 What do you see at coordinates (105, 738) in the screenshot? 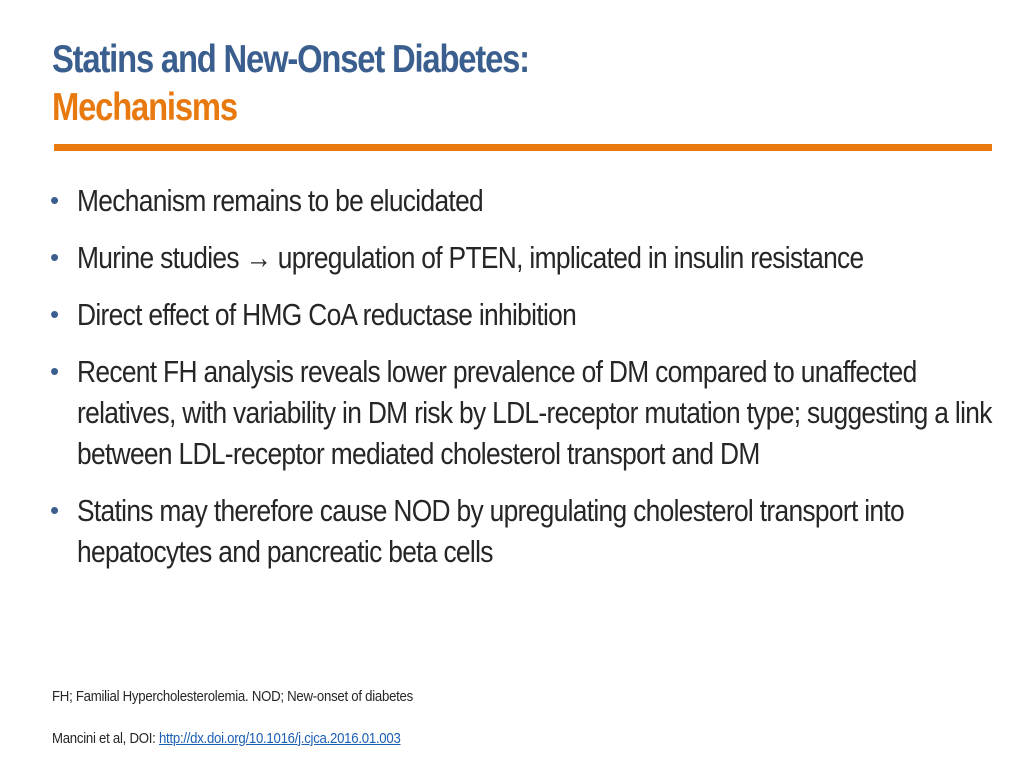
I see `citation-prefix: Mancini et al, DOI:` at bounding box center [105, 738].